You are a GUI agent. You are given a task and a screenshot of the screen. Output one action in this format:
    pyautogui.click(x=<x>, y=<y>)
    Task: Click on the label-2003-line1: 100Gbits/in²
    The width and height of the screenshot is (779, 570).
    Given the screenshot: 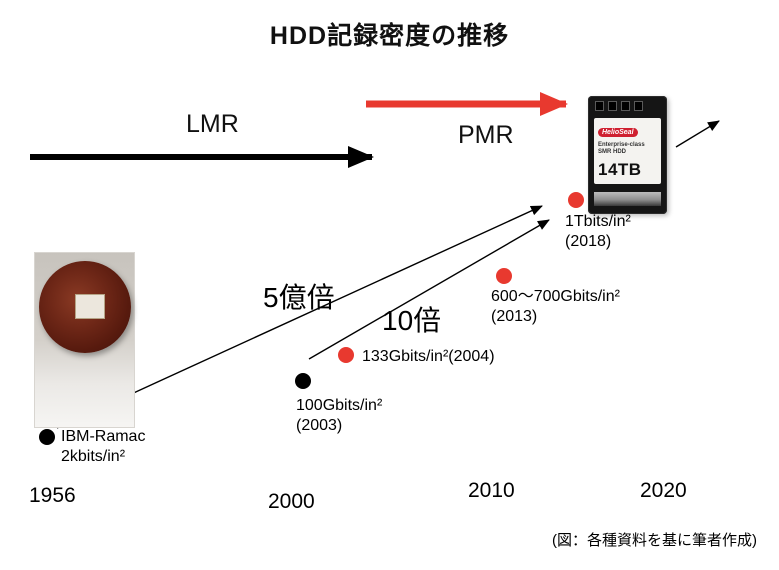 What is the action you would take?
    pyautogui.click(x=339, y=405)
    